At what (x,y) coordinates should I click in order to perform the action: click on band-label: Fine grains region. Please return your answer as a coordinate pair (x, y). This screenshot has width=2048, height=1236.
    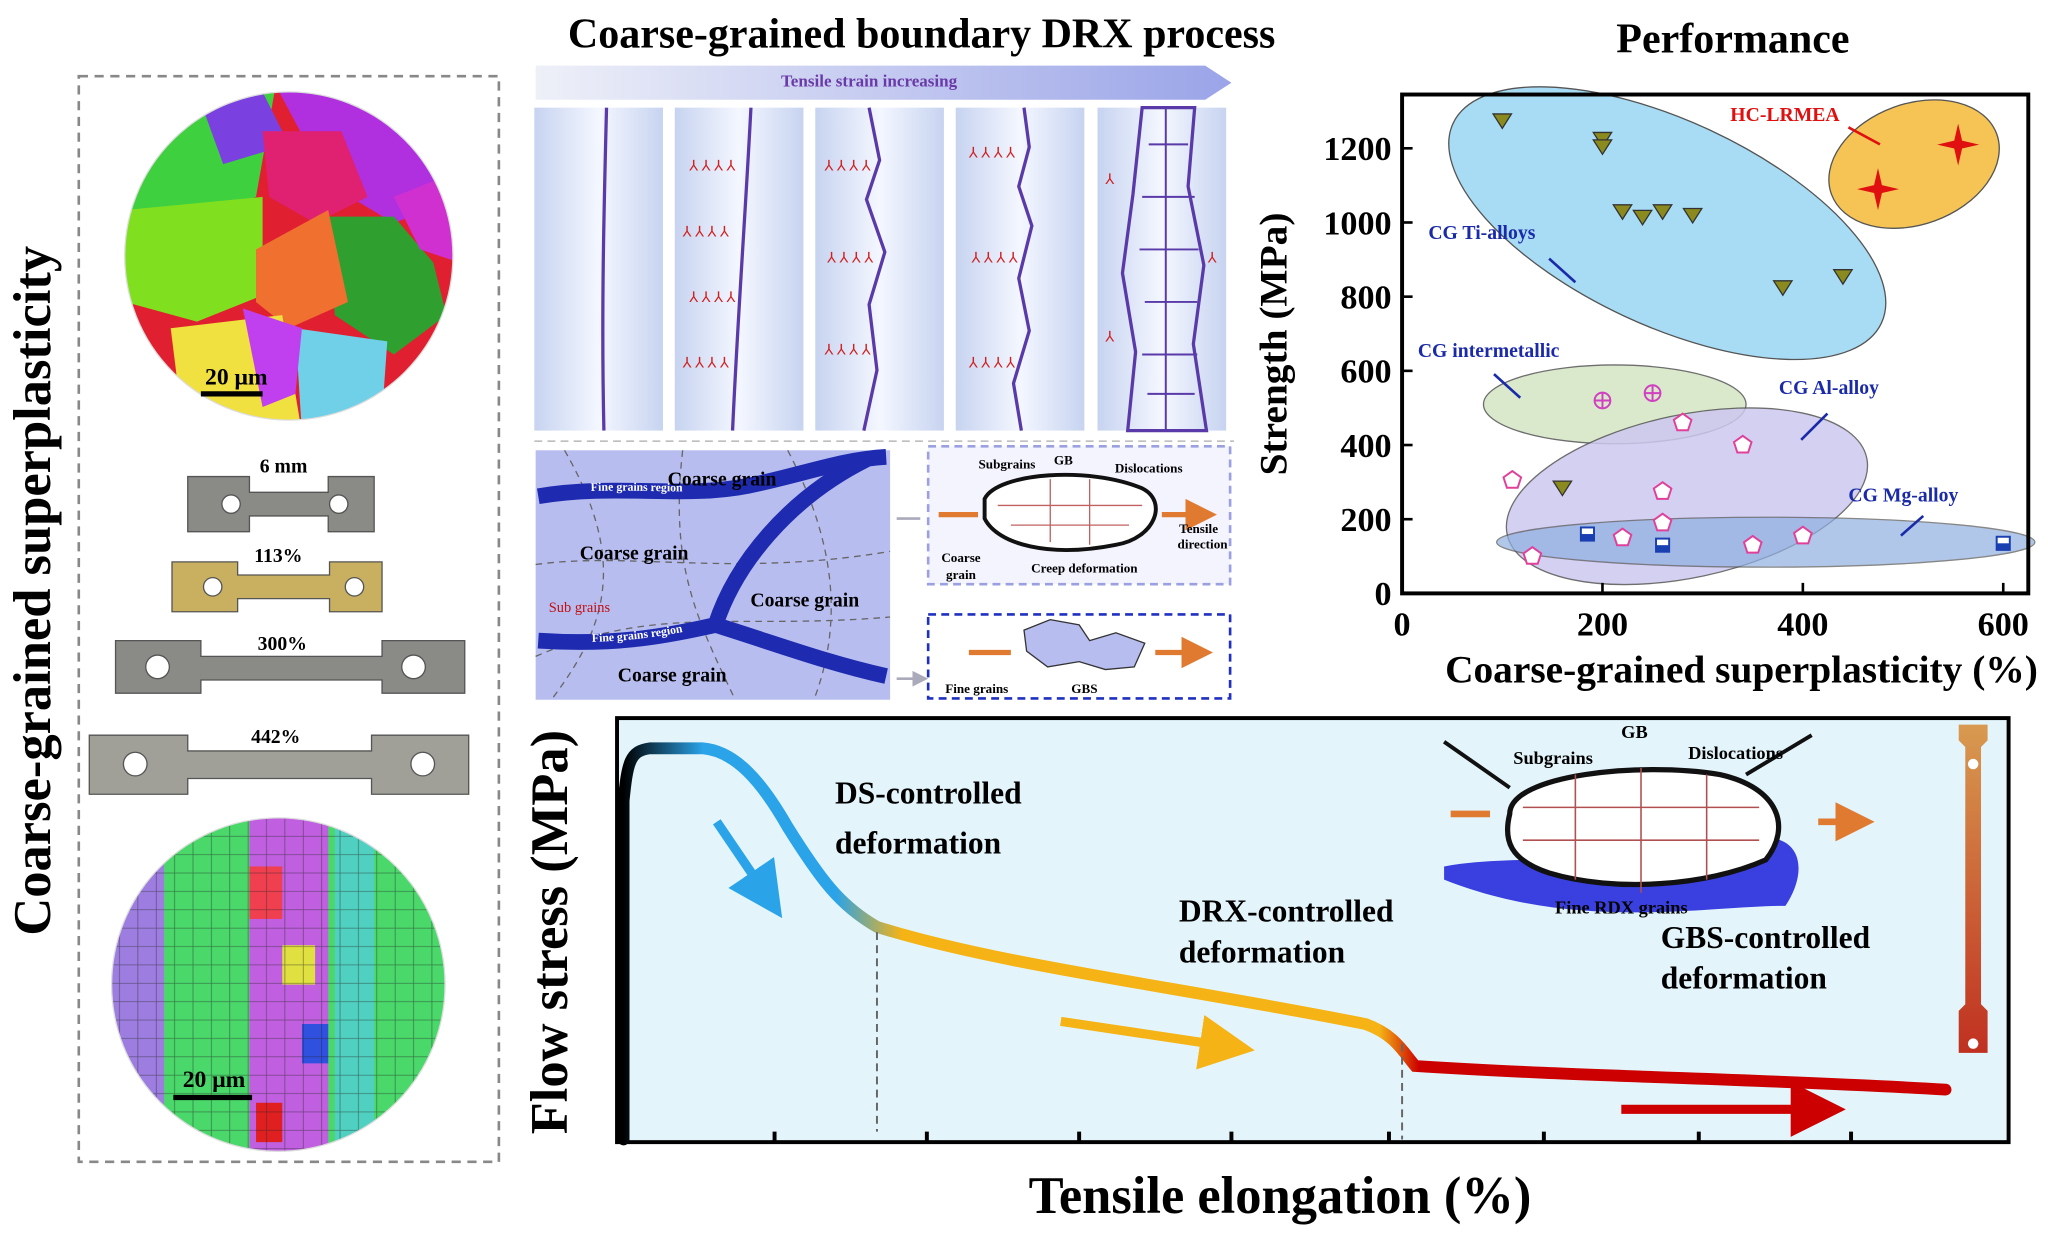
    Looking at the image, I should click on (636, 487).